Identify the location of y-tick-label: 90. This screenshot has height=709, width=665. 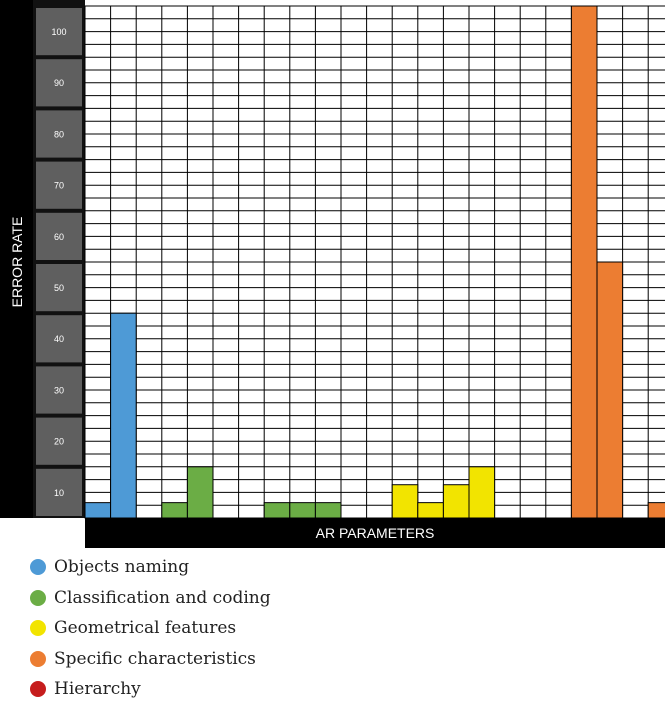
(59, 83).